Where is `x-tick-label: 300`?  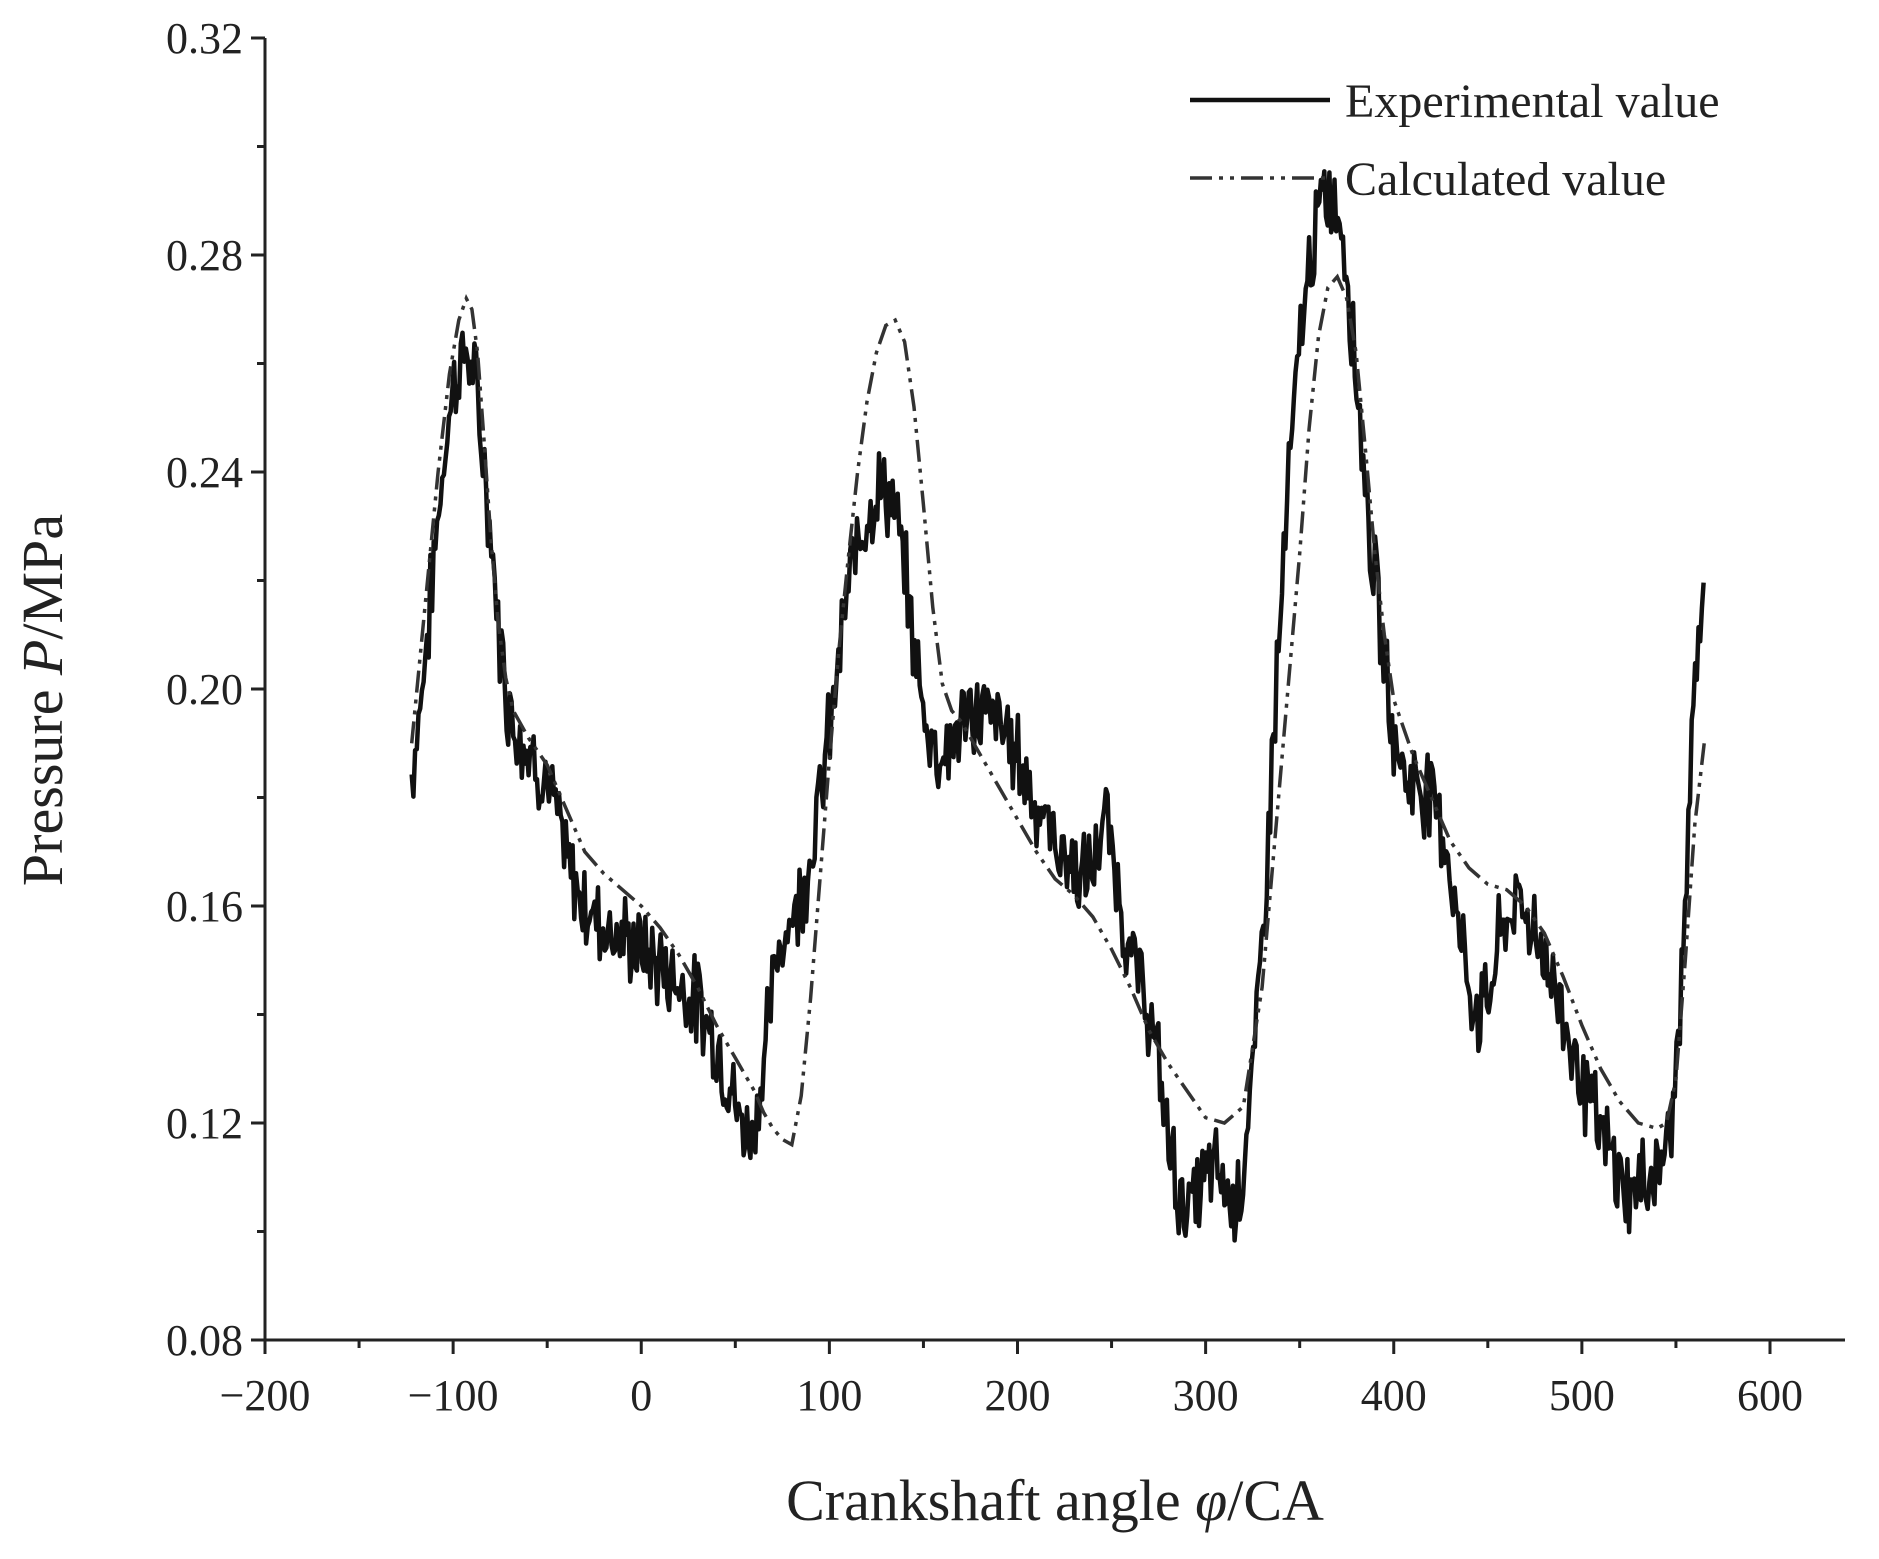
x-tick-label: 300 is located at coordinates (1206, 1395).